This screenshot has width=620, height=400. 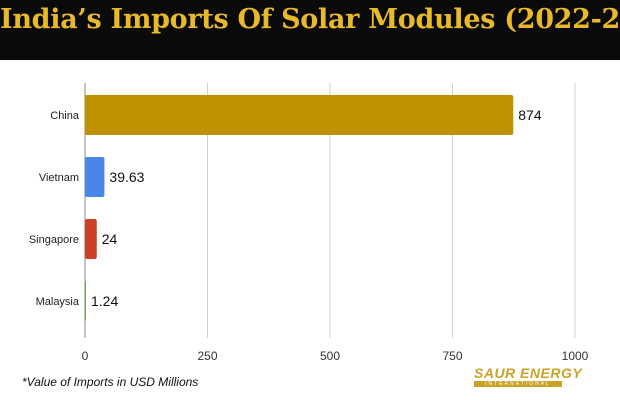 What do you see at coordinates (59, 178) in the screenshot?
I see `category-label: Vietnam` at bounding box center [59, 178].